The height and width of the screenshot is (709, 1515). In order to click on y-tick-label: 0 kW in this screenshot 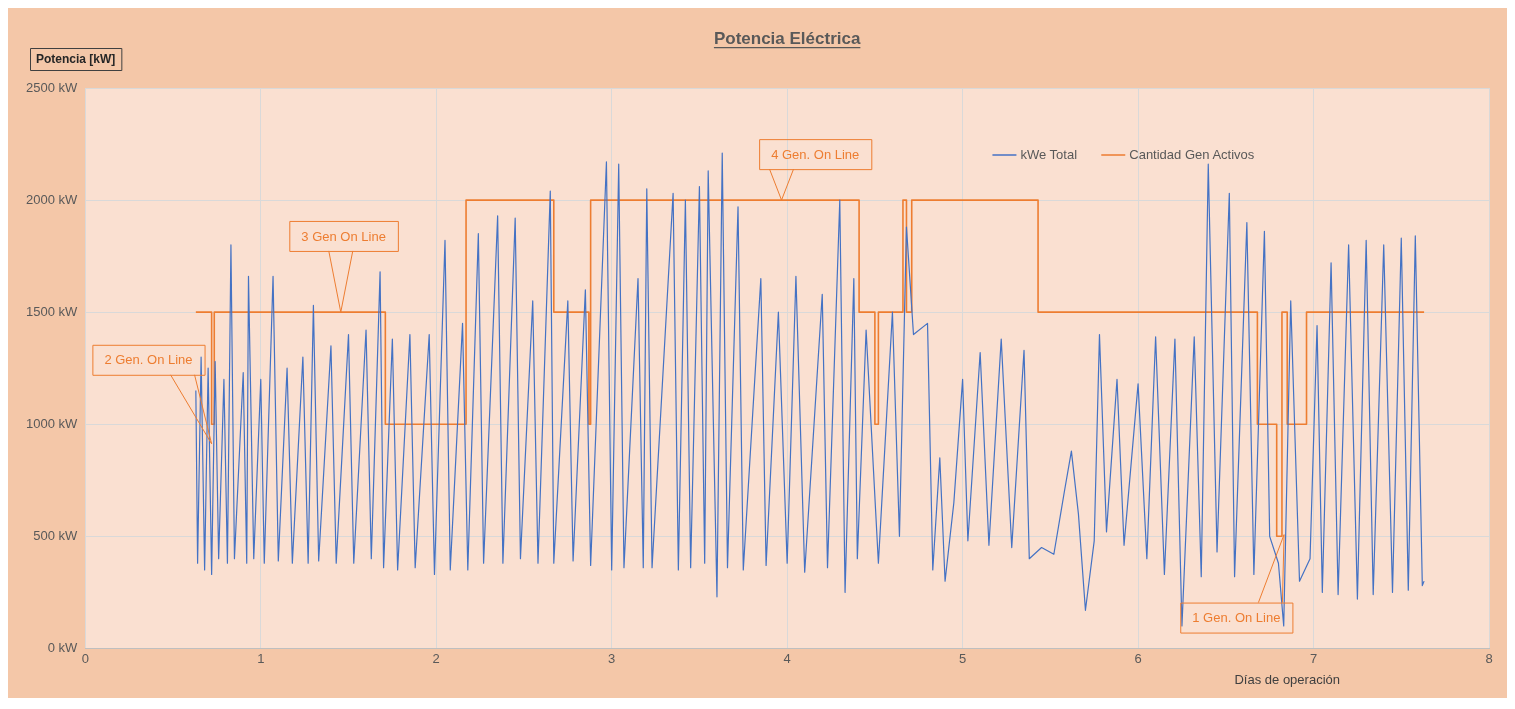, I will do `click(63, 647)`.